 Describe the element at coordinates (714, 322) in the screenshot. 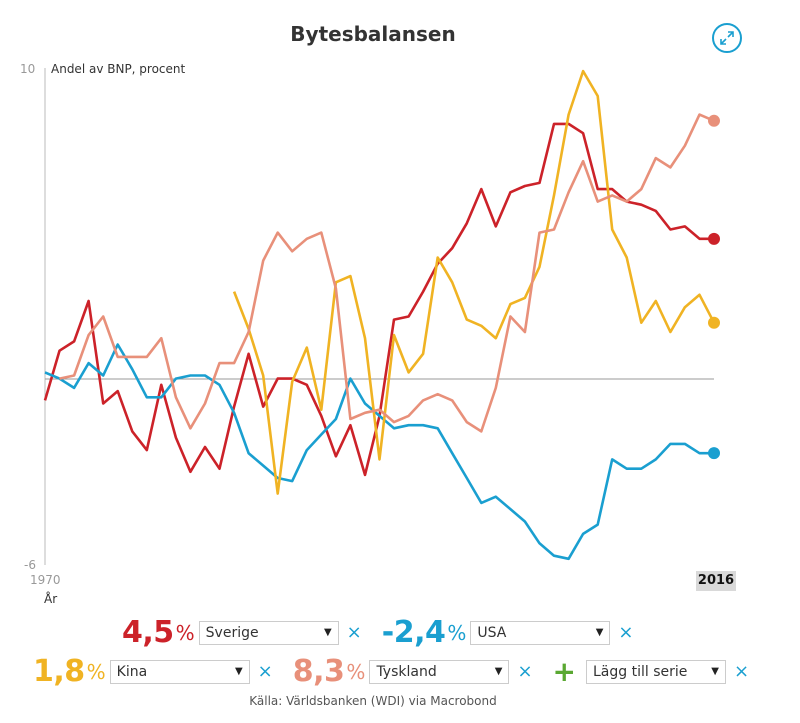

I see `series-endpoint-kina` at that location.